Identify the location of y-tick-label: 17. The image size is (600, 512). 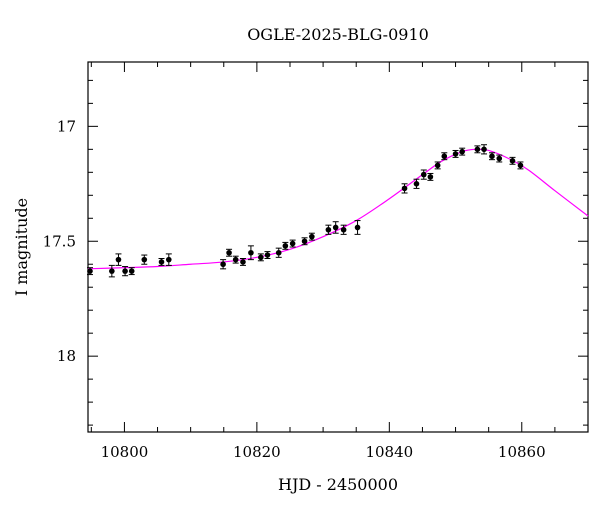
(66, 126).